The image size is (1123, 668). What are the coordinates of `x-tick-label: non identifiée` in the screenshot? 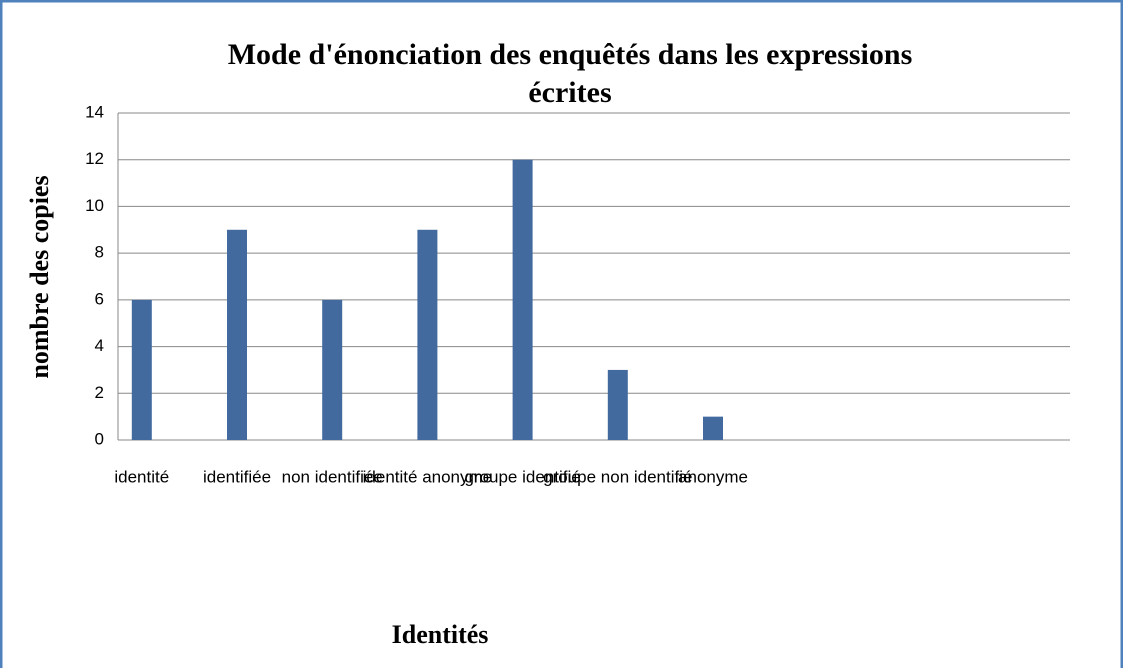 It's located at (332, 476).